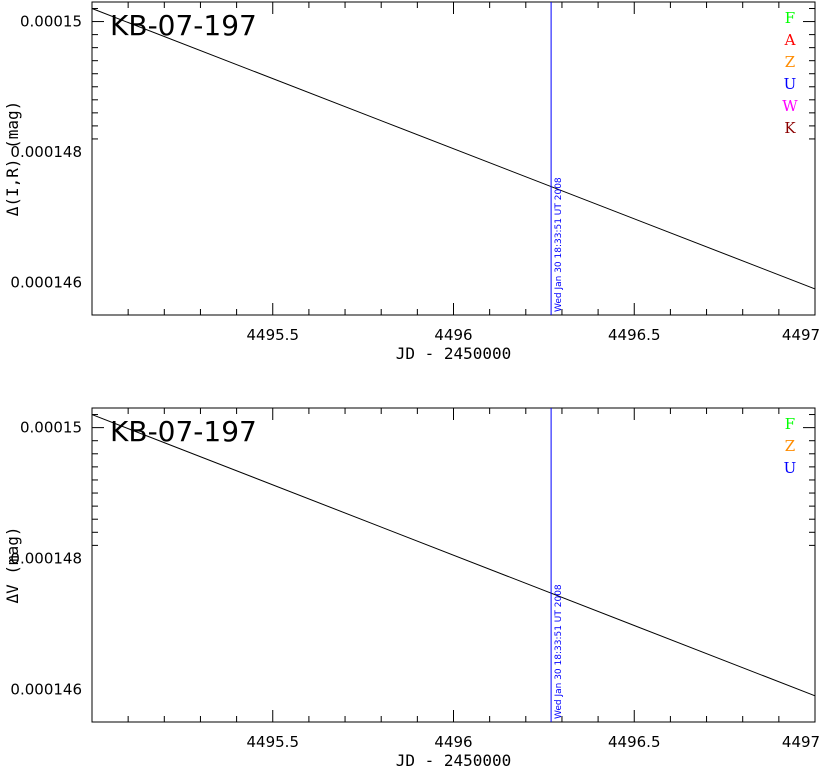 This screenshot has height=769, width=837. Describe the element at coordinates (790, 40) in the screenshot. I see `legend-entry: A` at that location.